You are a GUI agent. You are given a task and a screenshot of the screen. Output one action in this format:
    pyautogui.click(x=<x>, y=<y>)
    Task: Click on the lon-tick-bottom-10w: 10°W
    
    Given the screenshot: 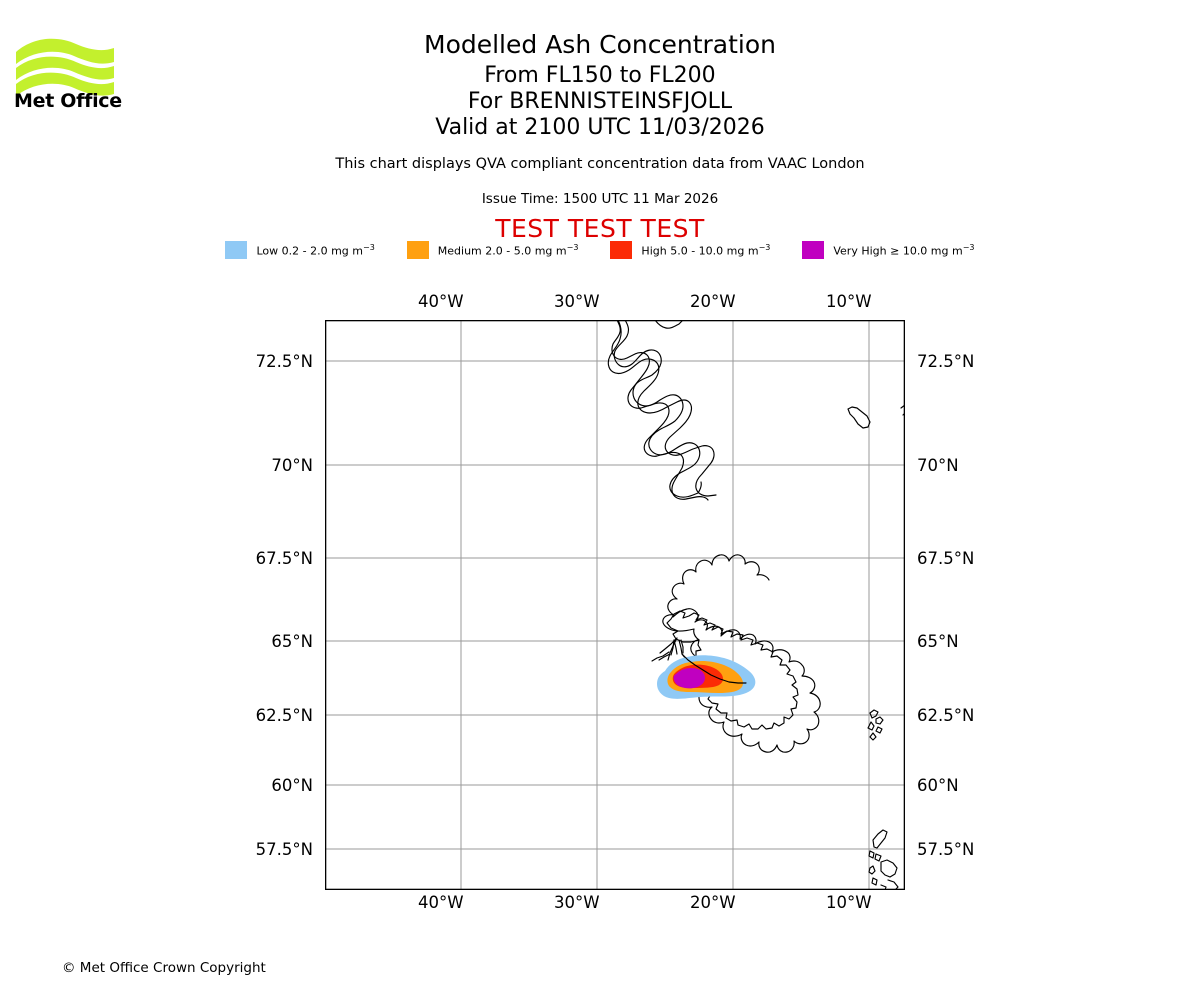 What is the action you would take?
    pyautogui.click(x=849, y=902)
    